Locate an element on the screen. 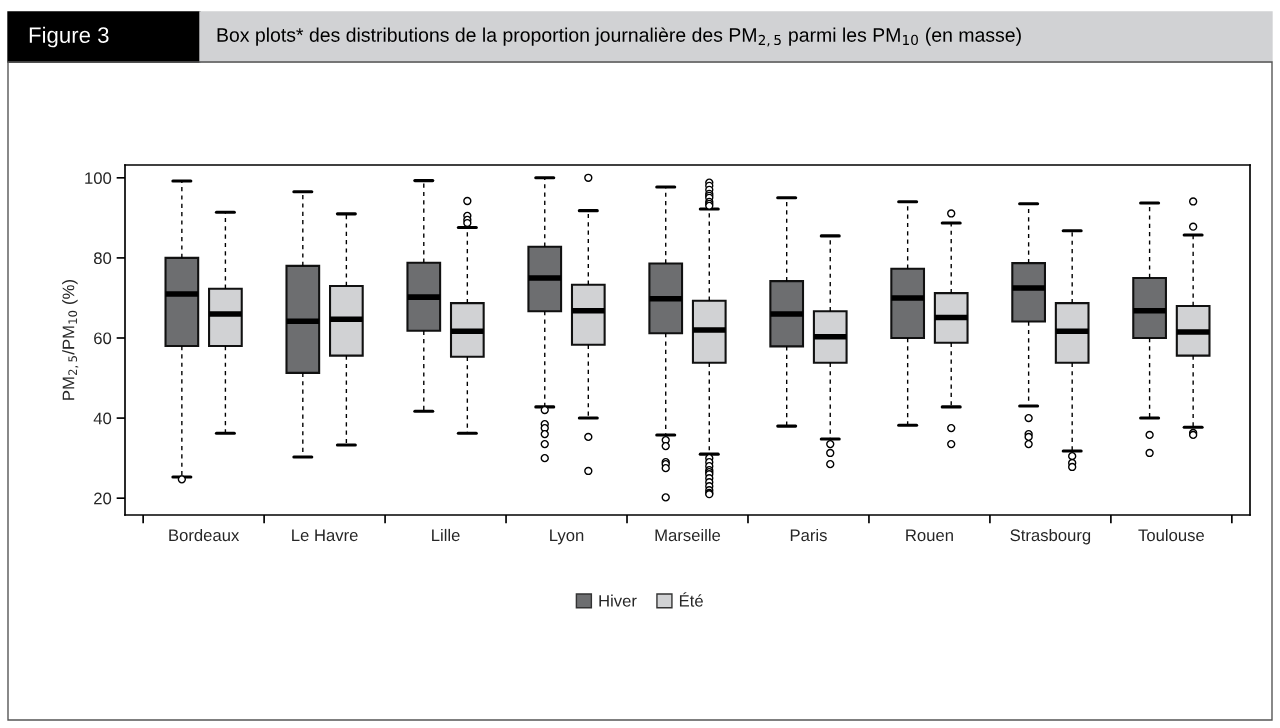 Image resolution: width=1280 pixels, height=728 pixels. x-tick-label: Paris is located at coordinates (808, 535).